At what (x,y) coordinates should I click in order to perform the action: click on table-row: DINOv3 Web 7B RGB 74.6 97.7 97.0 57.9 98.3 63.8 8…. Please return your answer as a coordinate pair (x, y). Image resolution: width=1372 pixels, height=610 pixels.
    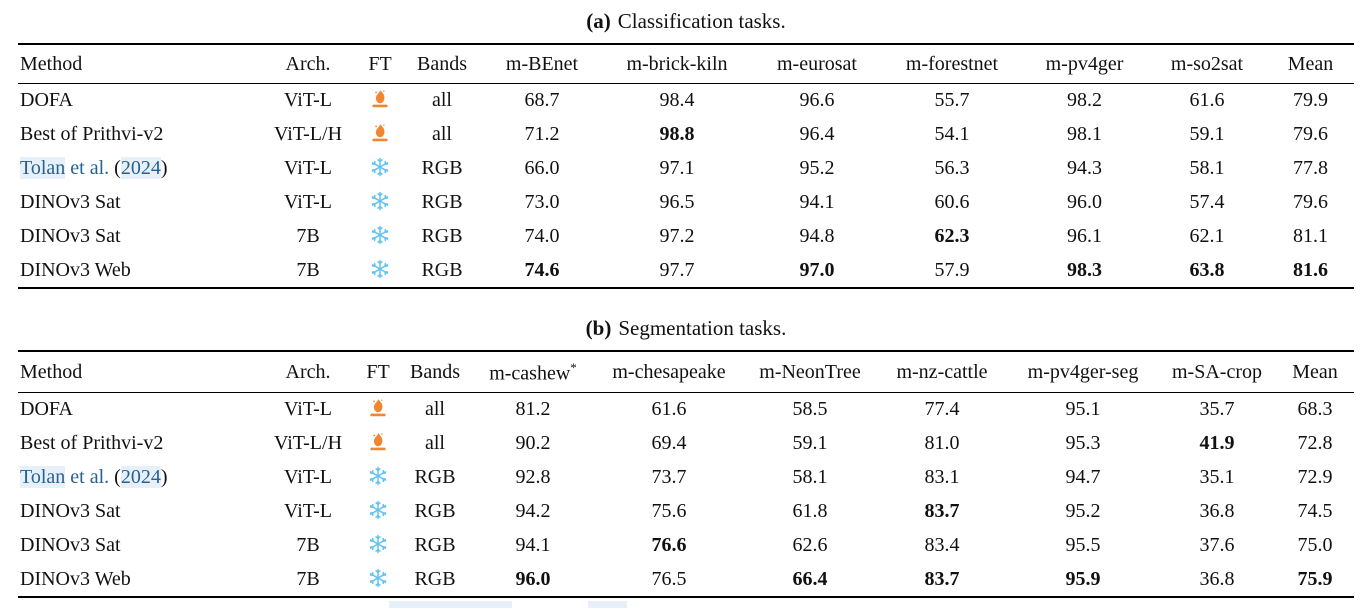
    Looking at the image, I should click on (686, 271).